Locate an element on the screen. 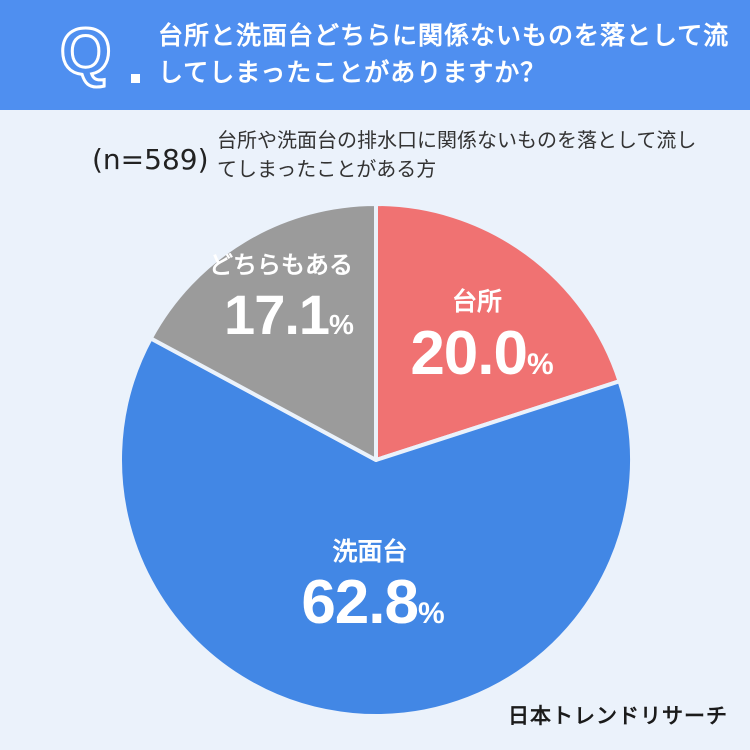 Image resolution: width=750 pixels, height=750 pixels. value-kitchen: 20.0% is located at coordinates (481, 353).